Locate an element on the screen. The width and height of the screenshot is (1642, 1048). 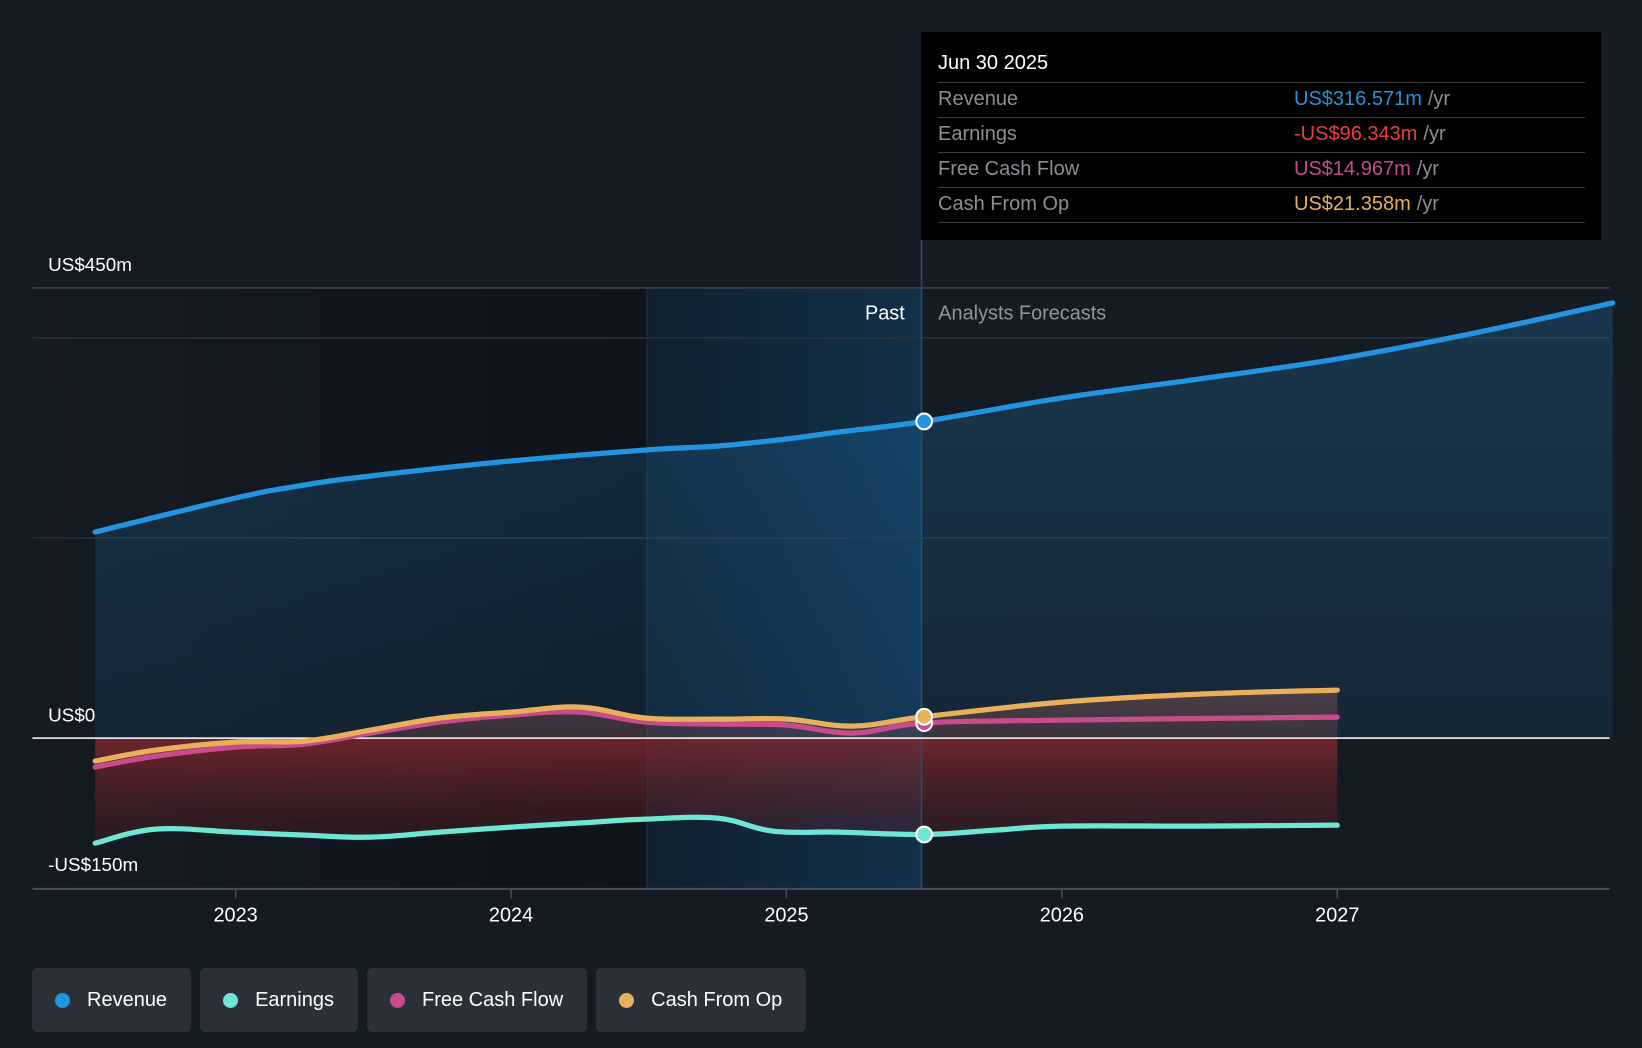
forecast-label: Analysts Forecasts is located at coordinates (1022, 313).